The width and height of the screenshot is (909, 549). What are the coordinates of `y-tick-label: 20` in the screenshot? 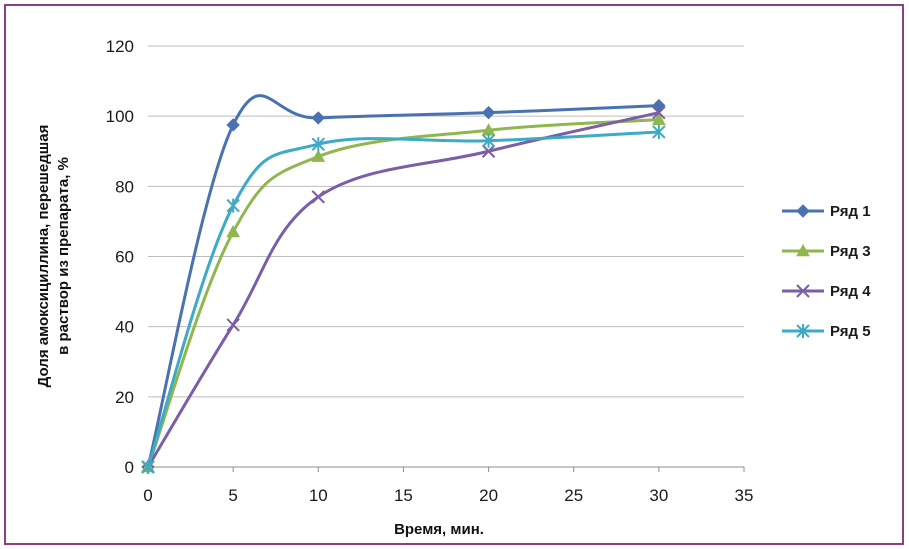 It's located at (124, 397).